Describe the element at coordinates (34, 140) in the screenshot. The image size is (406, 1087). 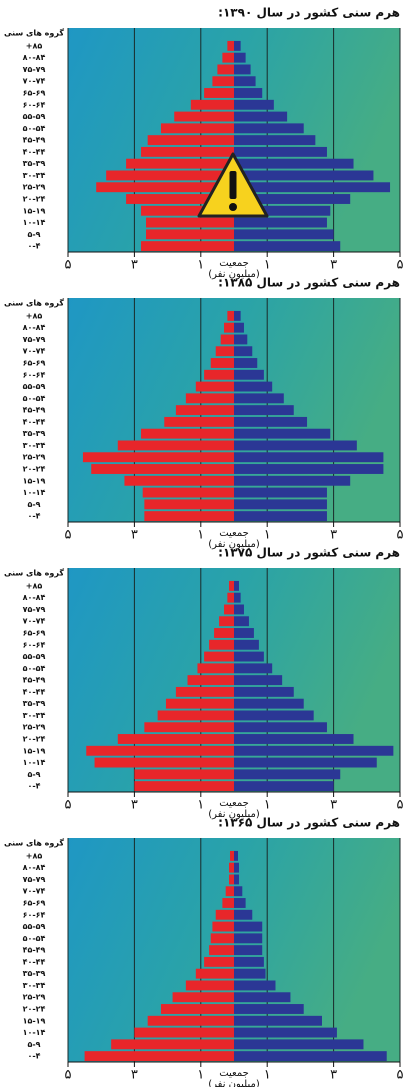
I see `y-tick-label: ۴۵-۴۹` at that location.